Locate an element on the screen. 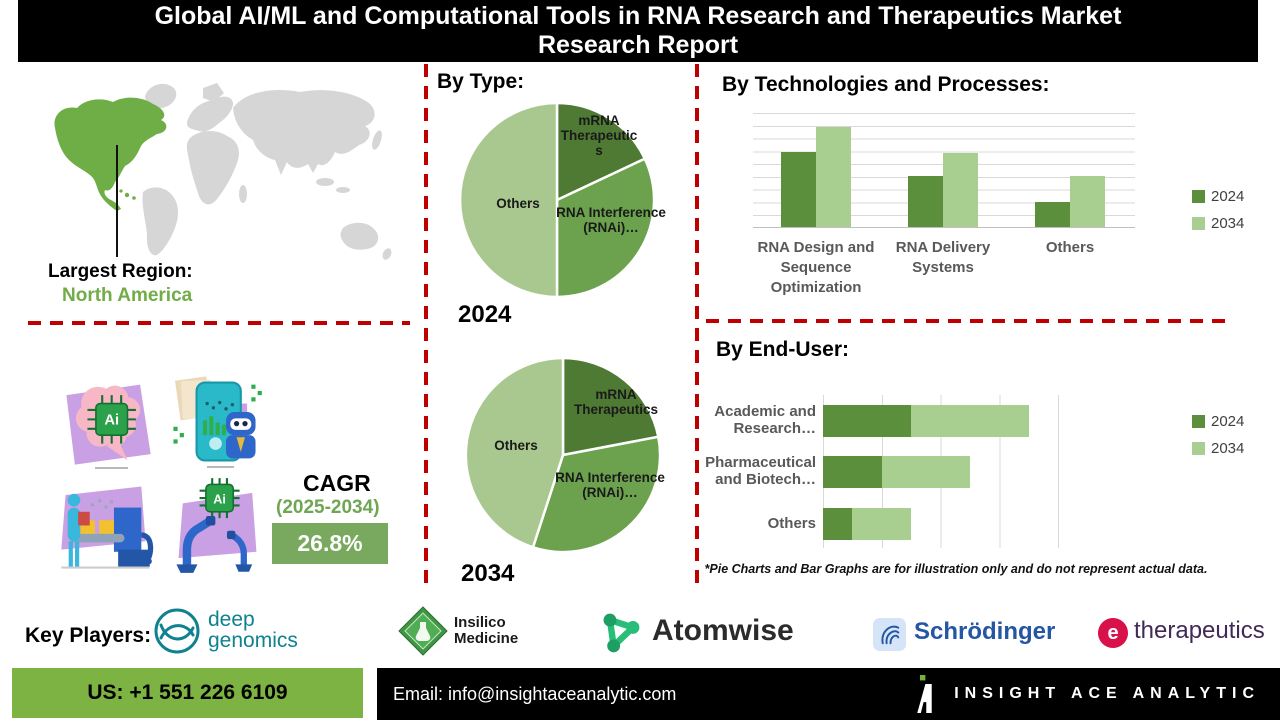  category-label: RNA Delivery Systems is located at coordinates (943, 257).